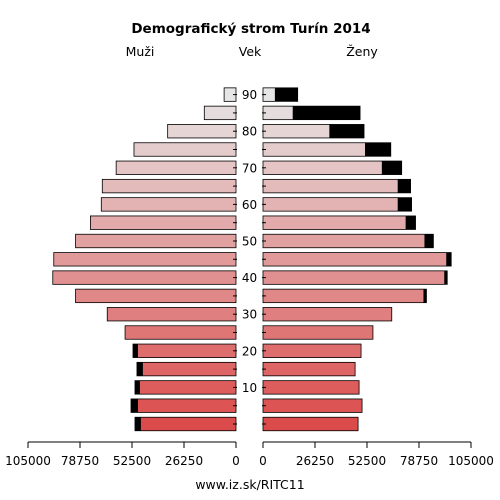 This screenshot has width=500, height=500. I want to click on chart-title: Demografický strom Turín 2014, so click(250, 29).